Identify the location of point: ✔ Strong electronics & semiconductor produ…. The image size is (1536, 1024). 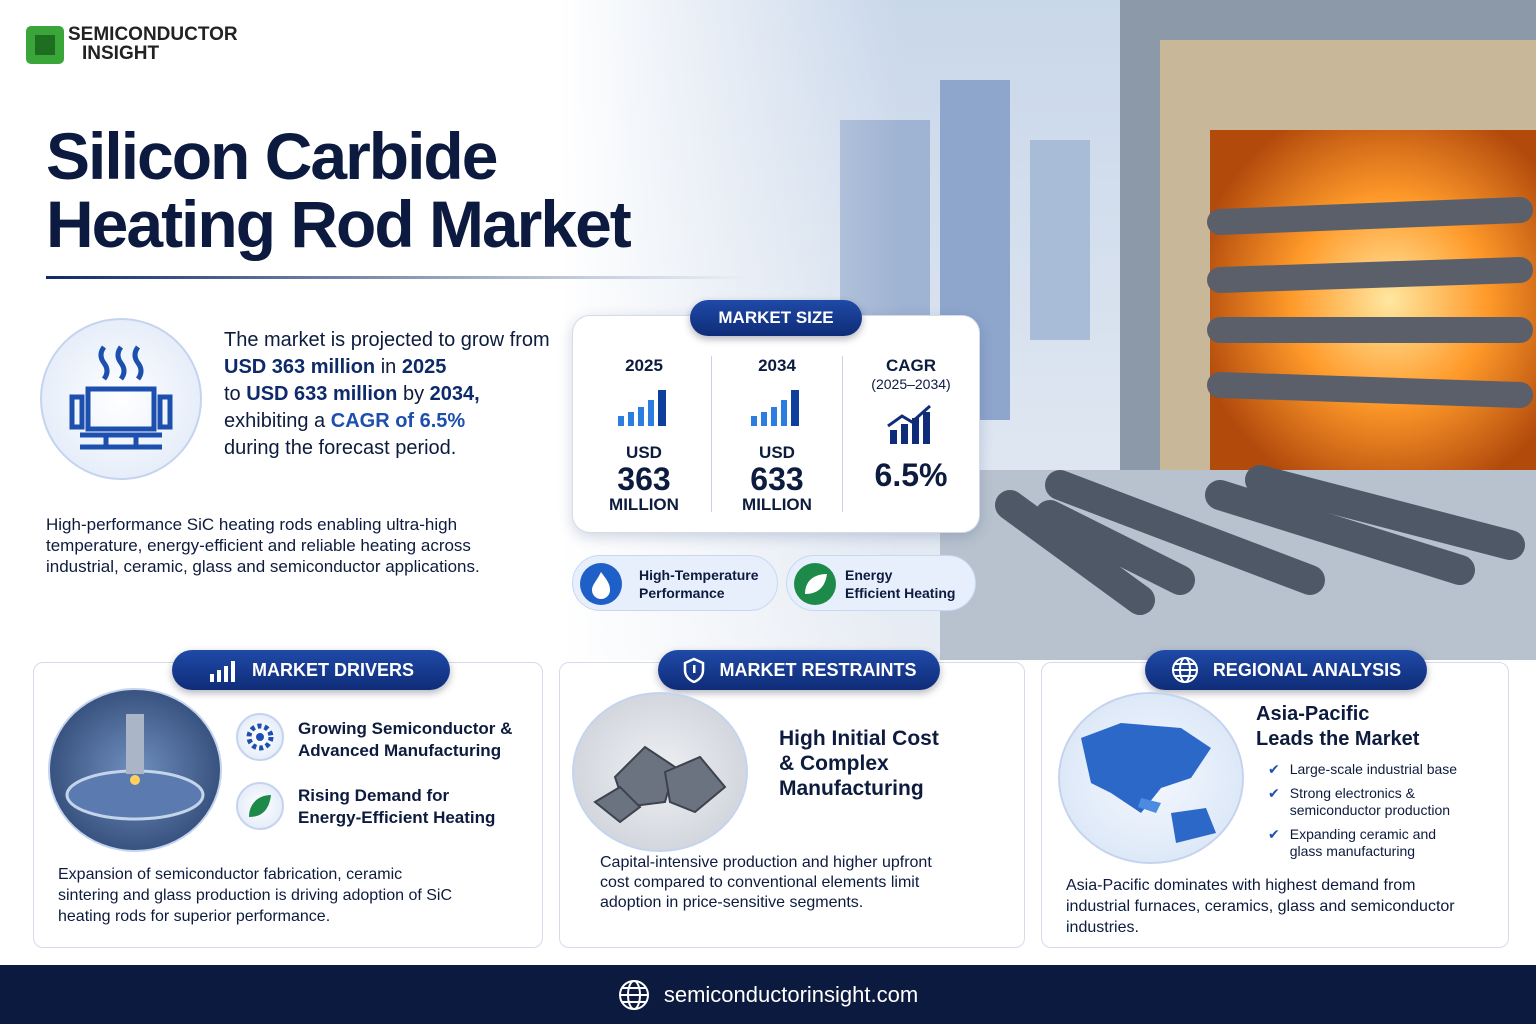
(1362, 802).